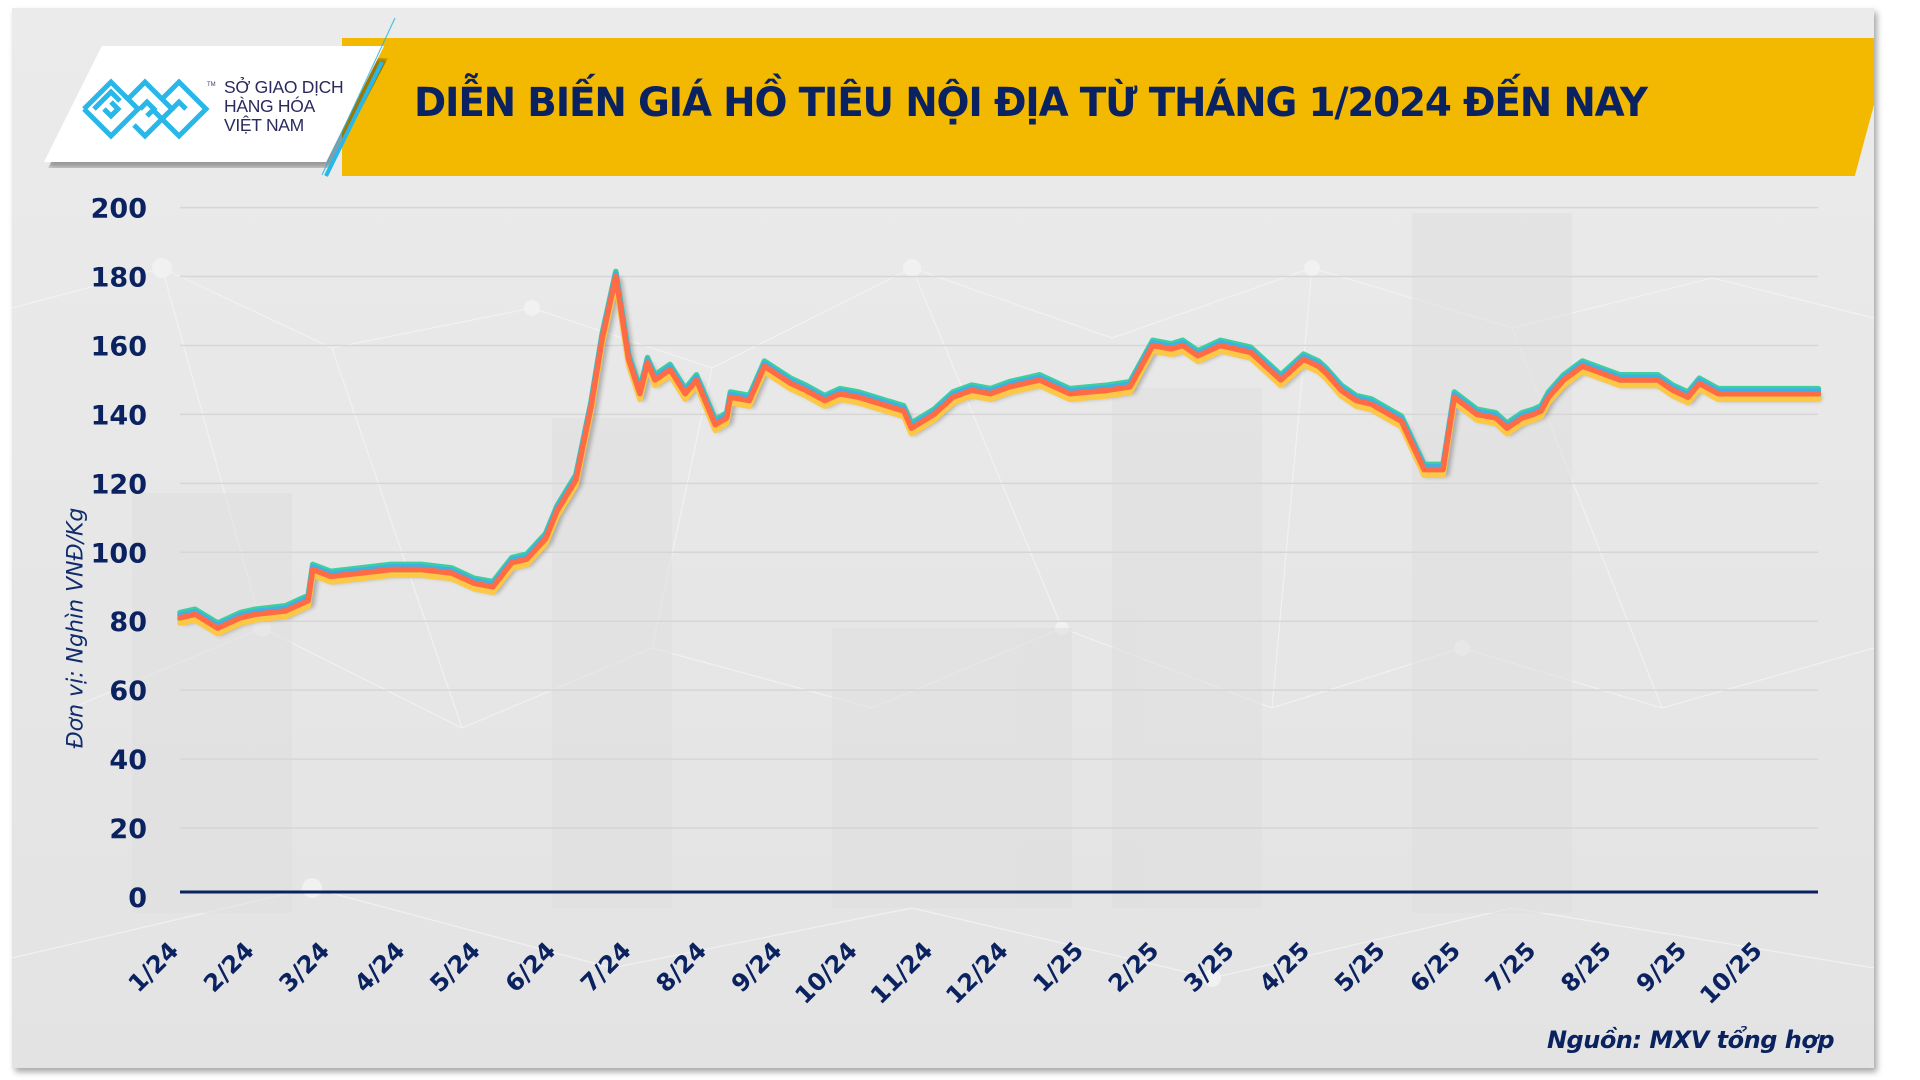  I want to click on y-tick-label: 40, so click(128, 760).